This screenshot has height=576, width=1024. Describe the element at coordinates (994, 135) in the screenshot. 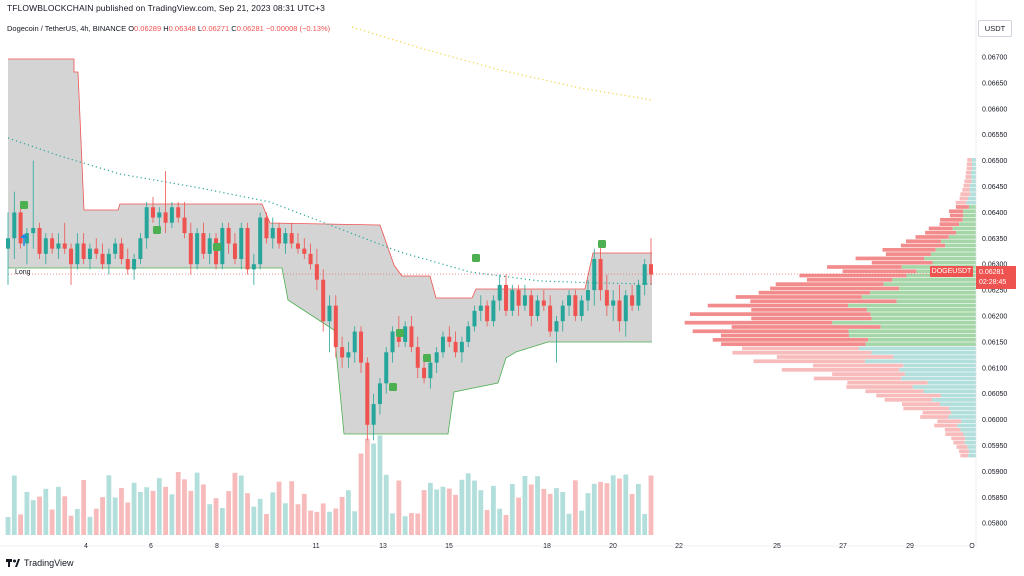

I see `price-tick-label: 0.06550` at that location.